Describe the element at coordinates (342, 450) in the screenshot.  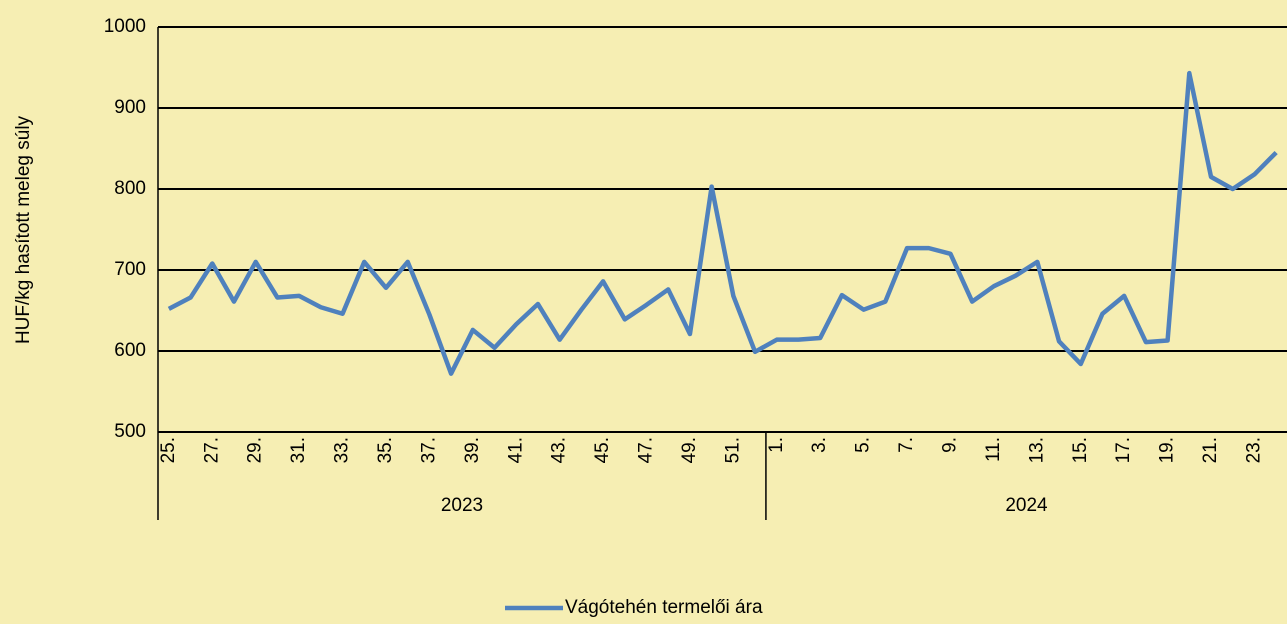
I see `x-tick-label: 33.` at that location.